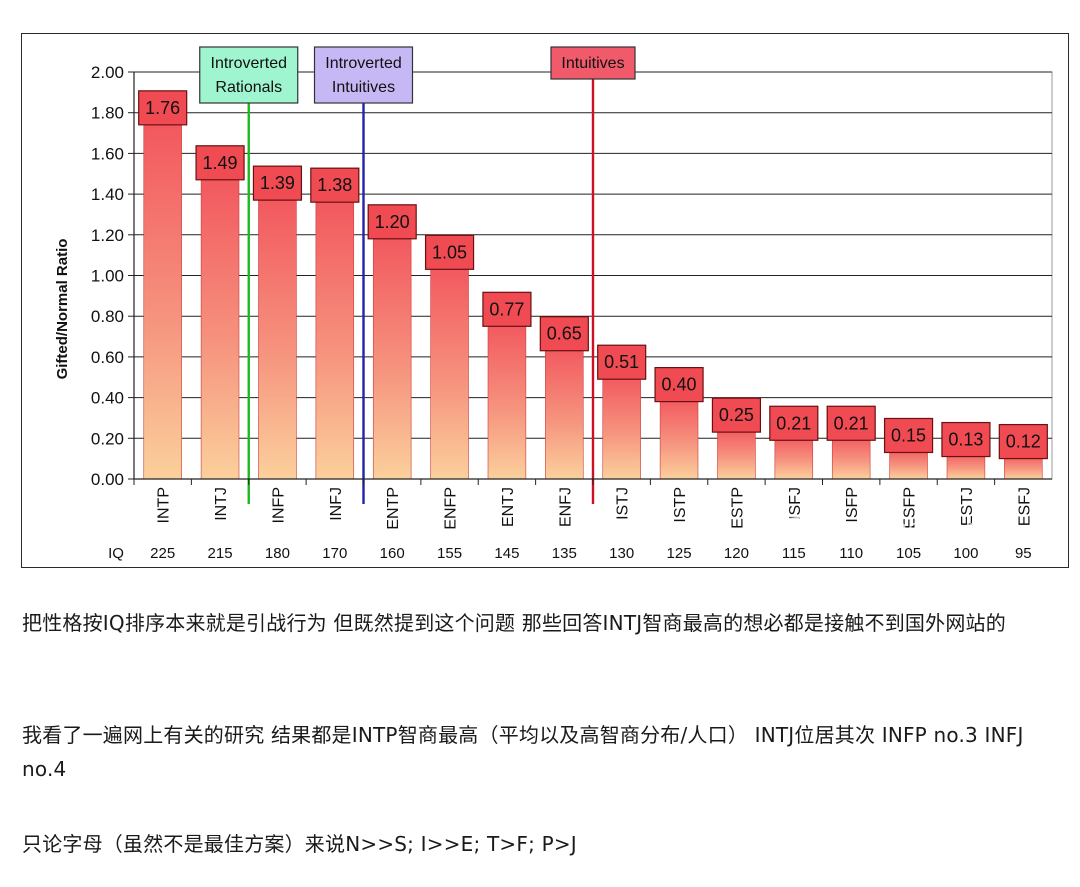  Describe the element at coordinates (107, 276) in the screenshot. I see `y-tick-label: 1.00` at that location.